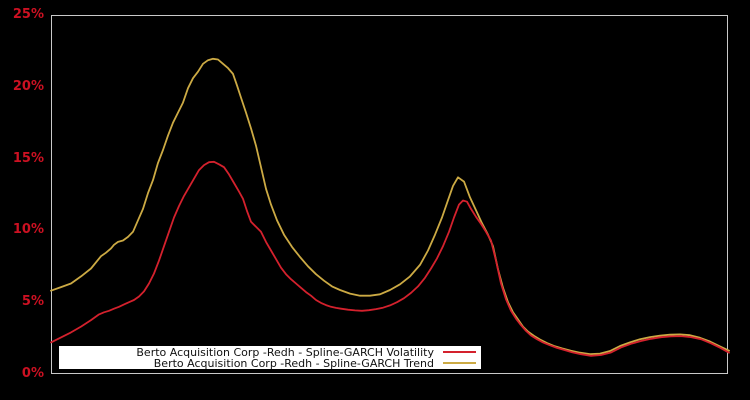 The width and height of the screenshot is (750, 400). What do you see at coordinates (32, 373) in the screenshot?
I see `y-tick-label: 0%` at bounding box center [32, 373].